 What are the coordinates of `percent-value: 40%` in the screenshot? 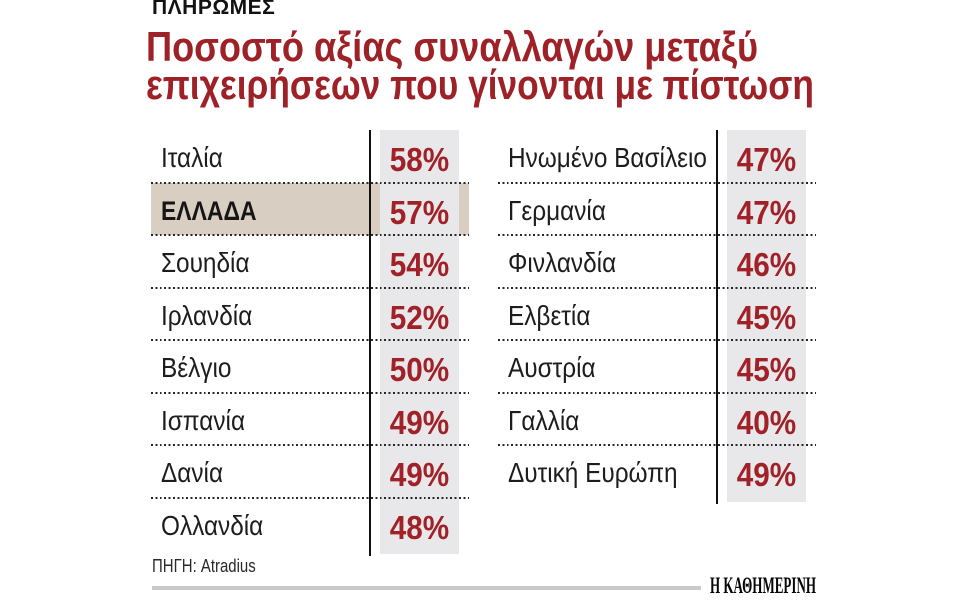 It's located at (766, 422).